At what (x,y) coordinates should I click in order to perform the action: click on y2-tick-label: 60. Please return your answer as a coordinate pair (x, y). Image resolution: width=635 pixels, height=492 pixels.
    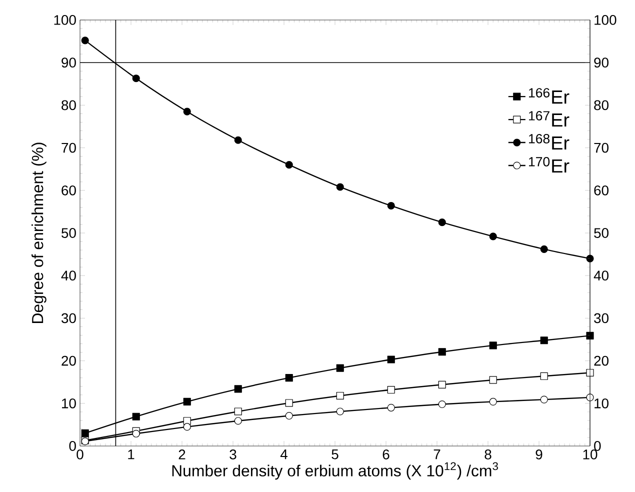
    Looking at the image, I should click on (601, 190).